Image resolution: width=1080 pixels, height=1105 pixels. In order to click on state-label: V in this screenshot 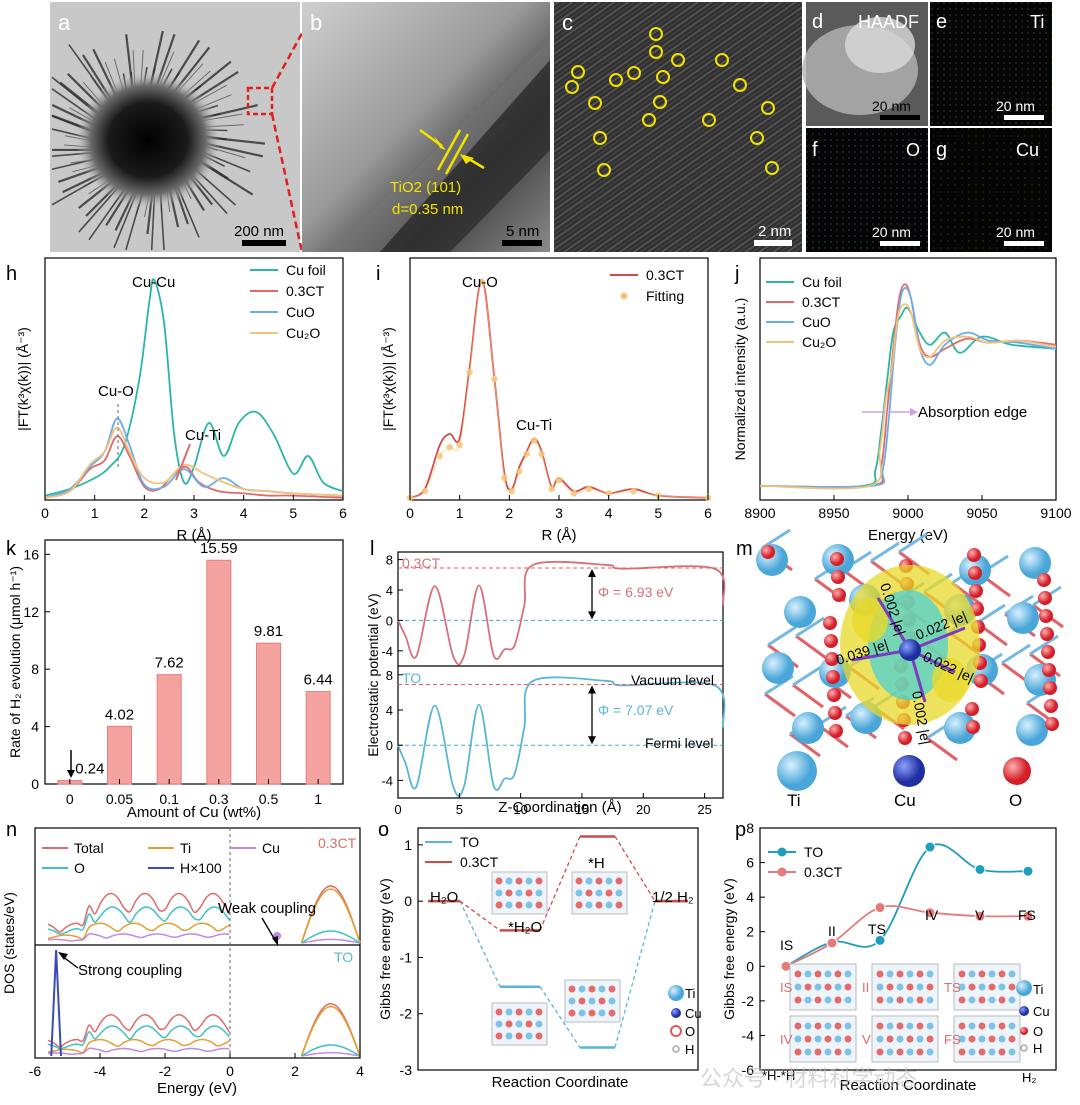, I will do `click(980, 915)`.